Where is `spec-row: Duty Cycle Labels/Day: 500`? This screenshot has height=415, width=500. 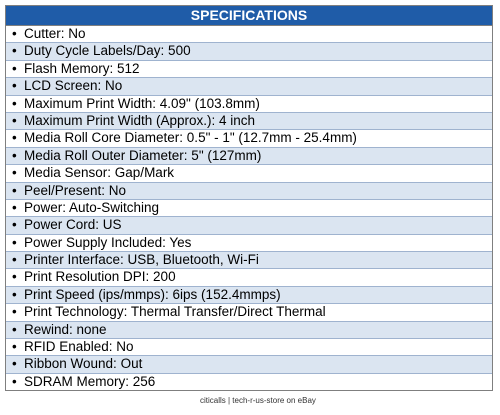 spec-row: Duty Cycle Labels/Day: 500 is located at coordinates (249, 52).